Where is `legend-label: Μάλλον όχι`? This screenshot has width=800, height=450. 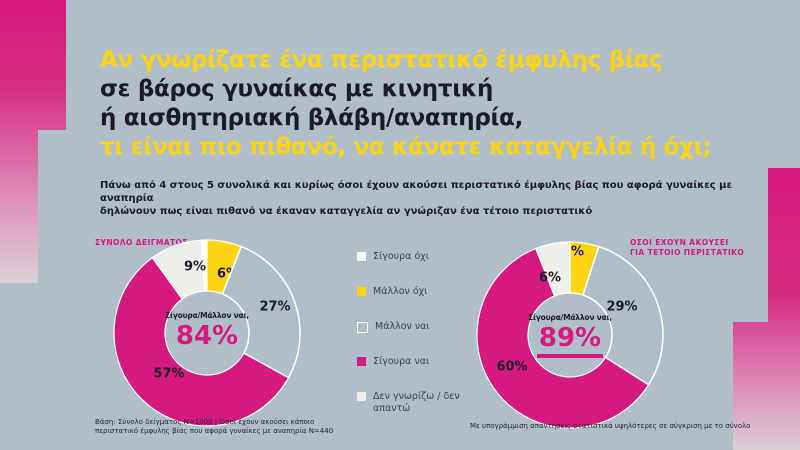
legend-label: Μάλλον όχι is located at coordinates (400, 291).